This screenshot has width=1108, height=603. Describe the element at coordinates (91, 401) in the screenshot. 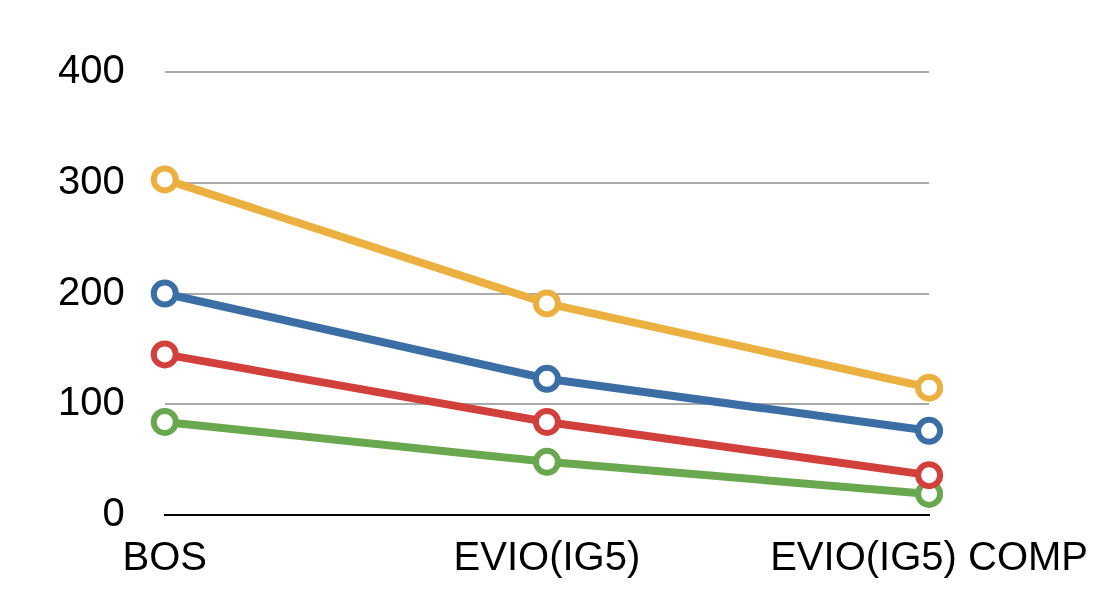

I see `y-tick-label: 100` at that location.